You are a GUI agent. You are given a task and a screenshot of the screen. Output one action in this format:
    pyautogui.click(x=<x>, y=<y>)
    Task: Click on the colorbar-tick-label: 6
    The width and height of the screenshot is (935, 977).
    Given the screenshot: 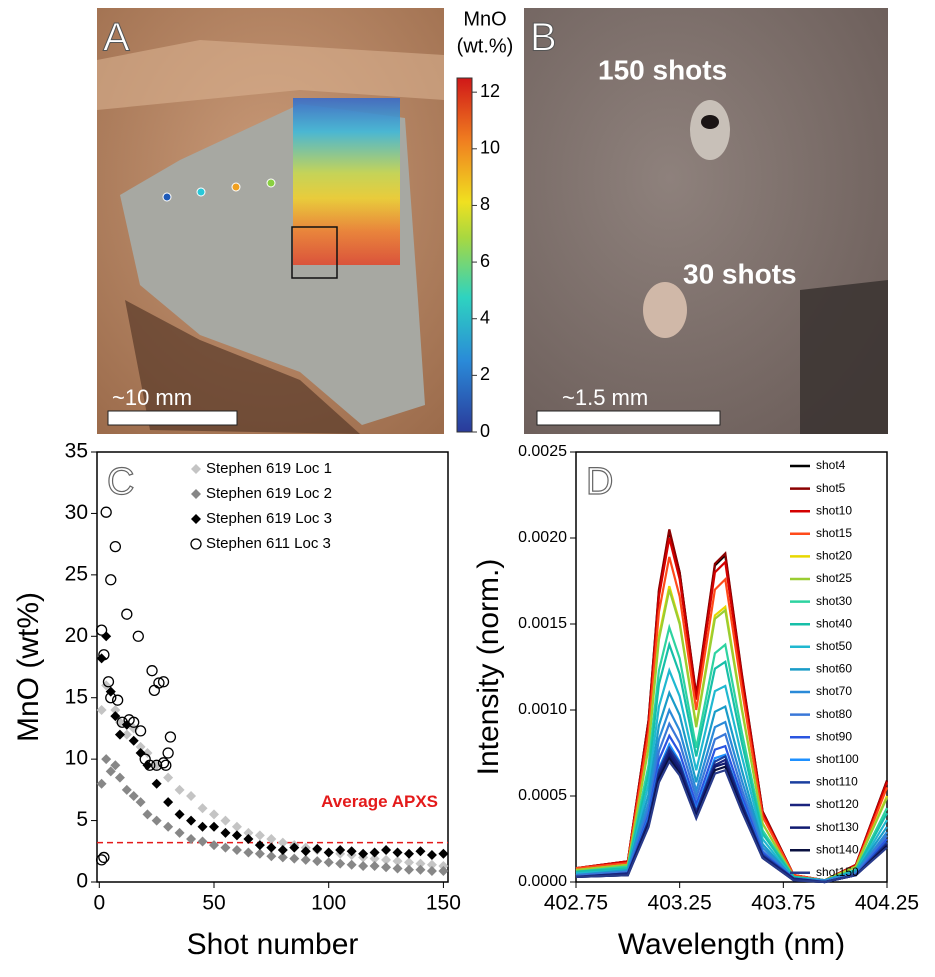 What is the action you would take?
    pyautogui.click(x=485, y=261)
    